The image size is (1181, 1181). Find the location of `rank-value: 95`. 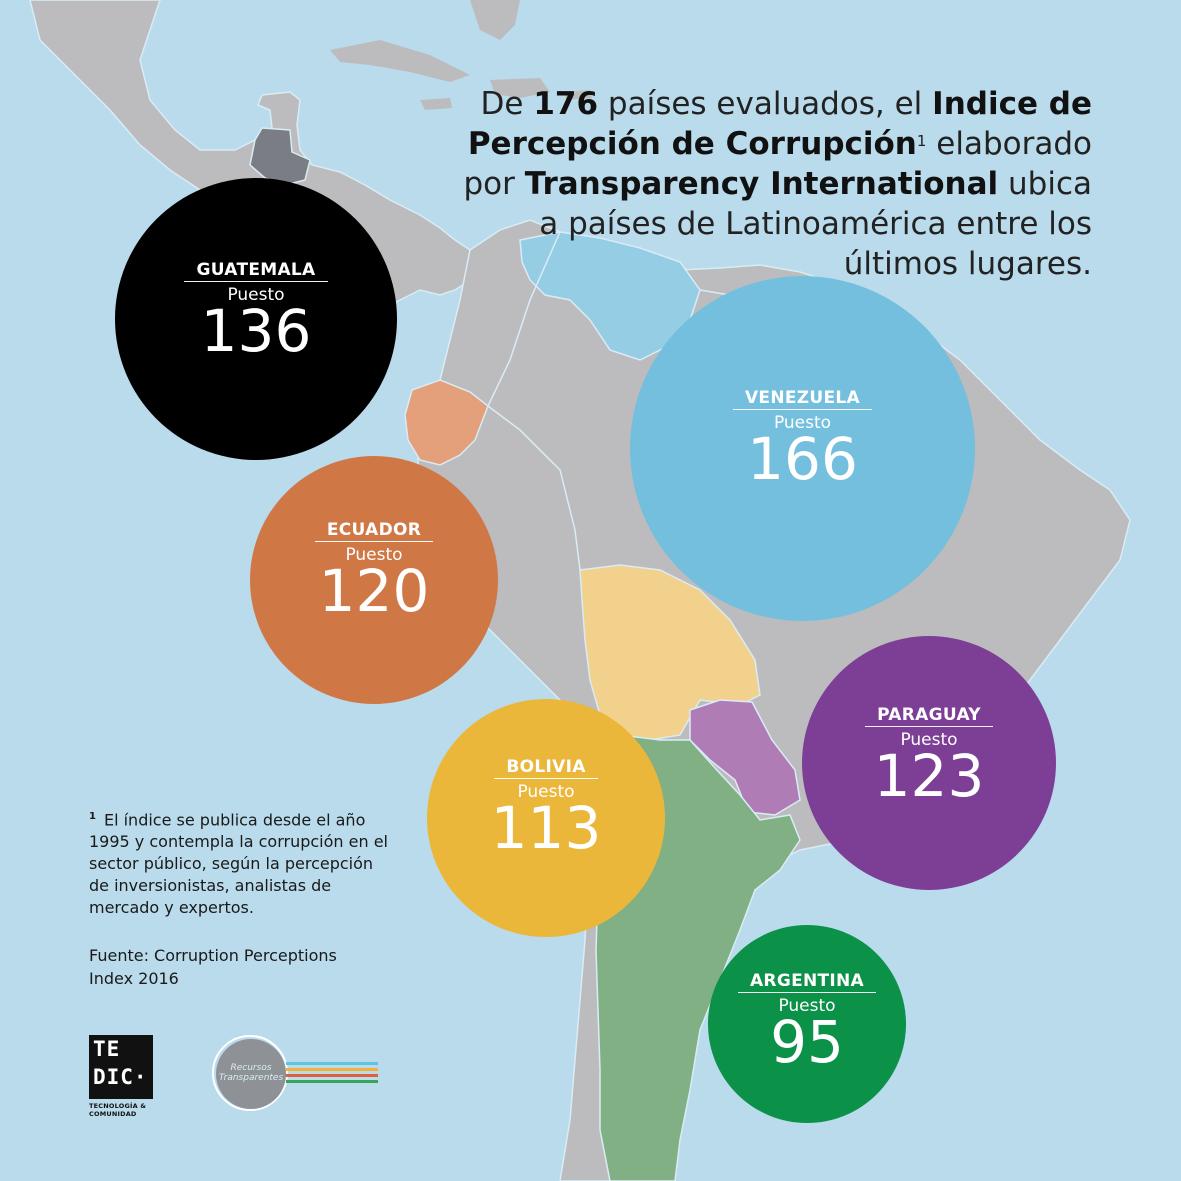

rank-value: 95 is located at coordinates (807, 1042).